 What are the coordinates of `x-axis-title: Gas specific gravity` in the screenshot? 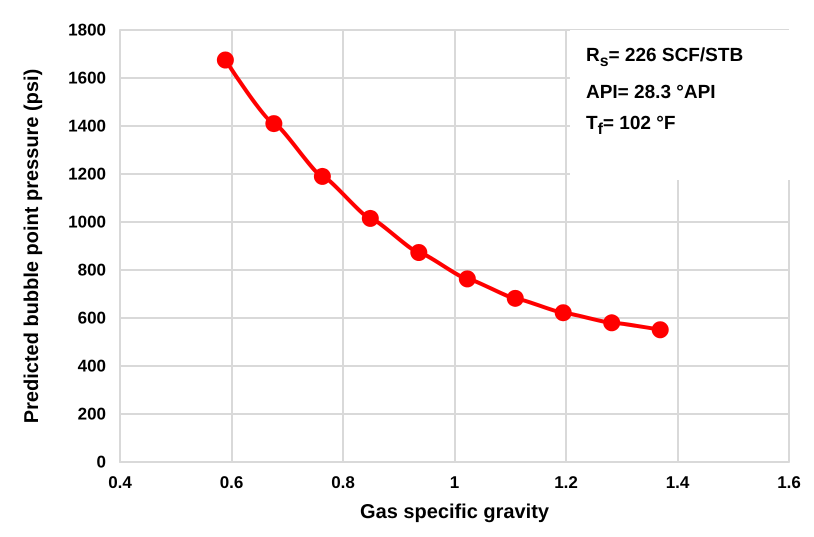 It's located at (455, 512).